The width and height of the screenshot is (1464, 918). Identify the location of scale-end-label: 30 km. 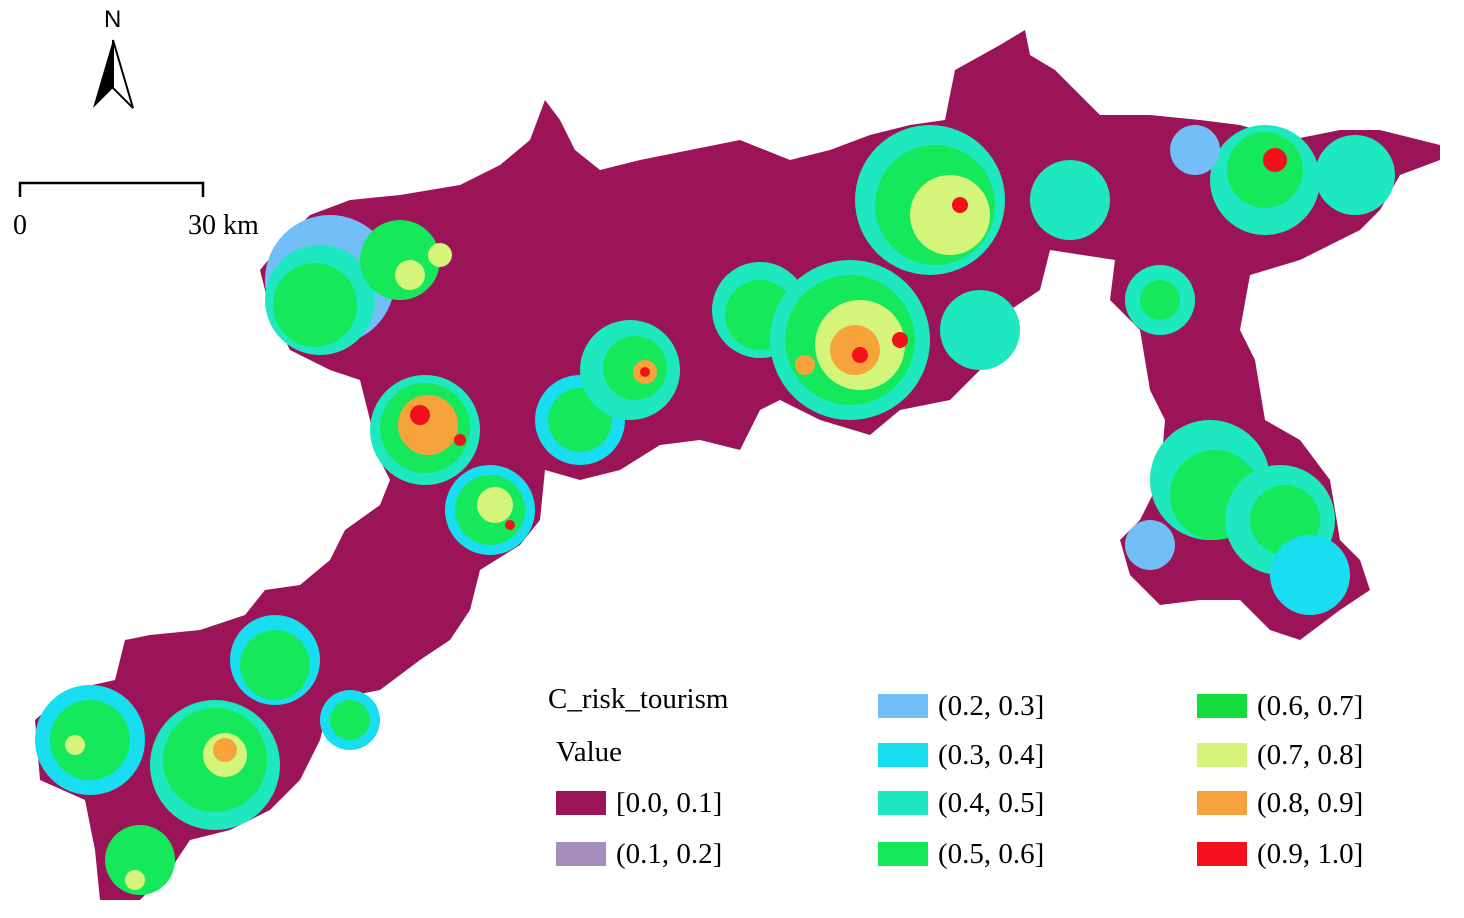
(223, 225).